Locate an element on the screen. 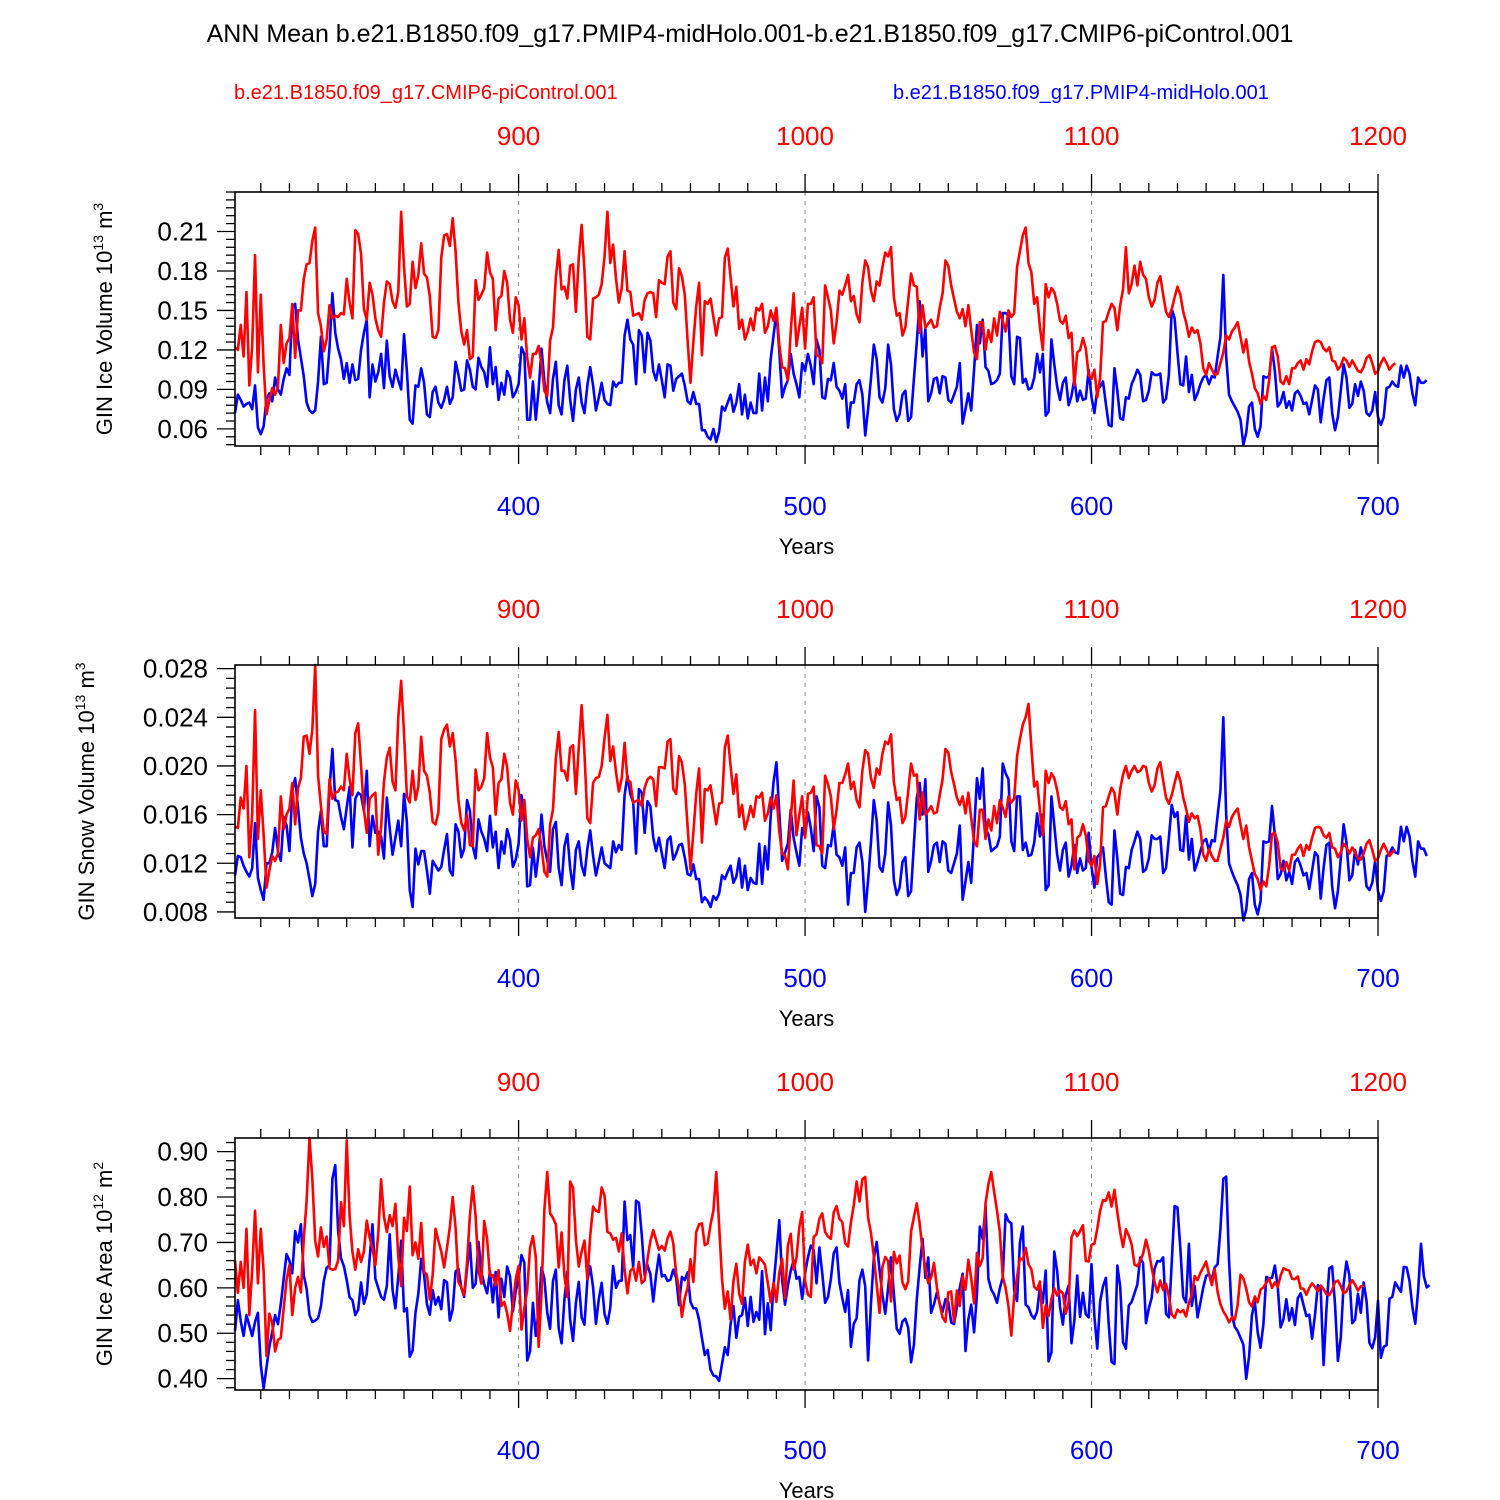  ice_area-plot-frame is located at coordinates (806, 1264).